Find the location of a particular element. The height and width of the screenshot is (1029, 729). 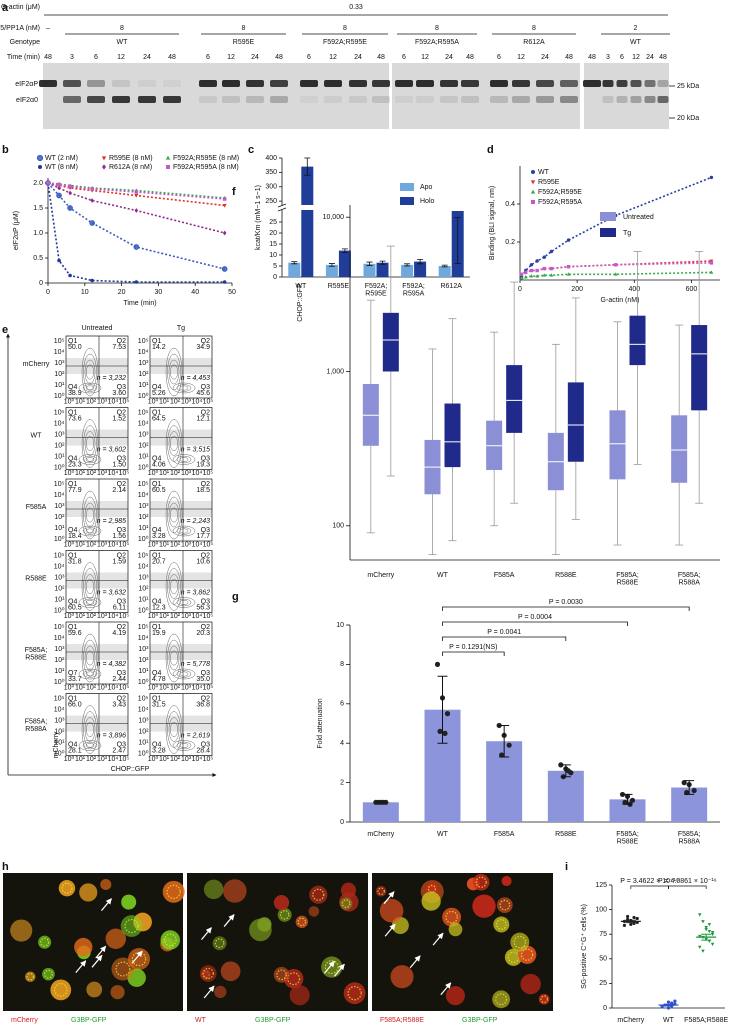

time-label: 3 is located at coordinates (608, 57).